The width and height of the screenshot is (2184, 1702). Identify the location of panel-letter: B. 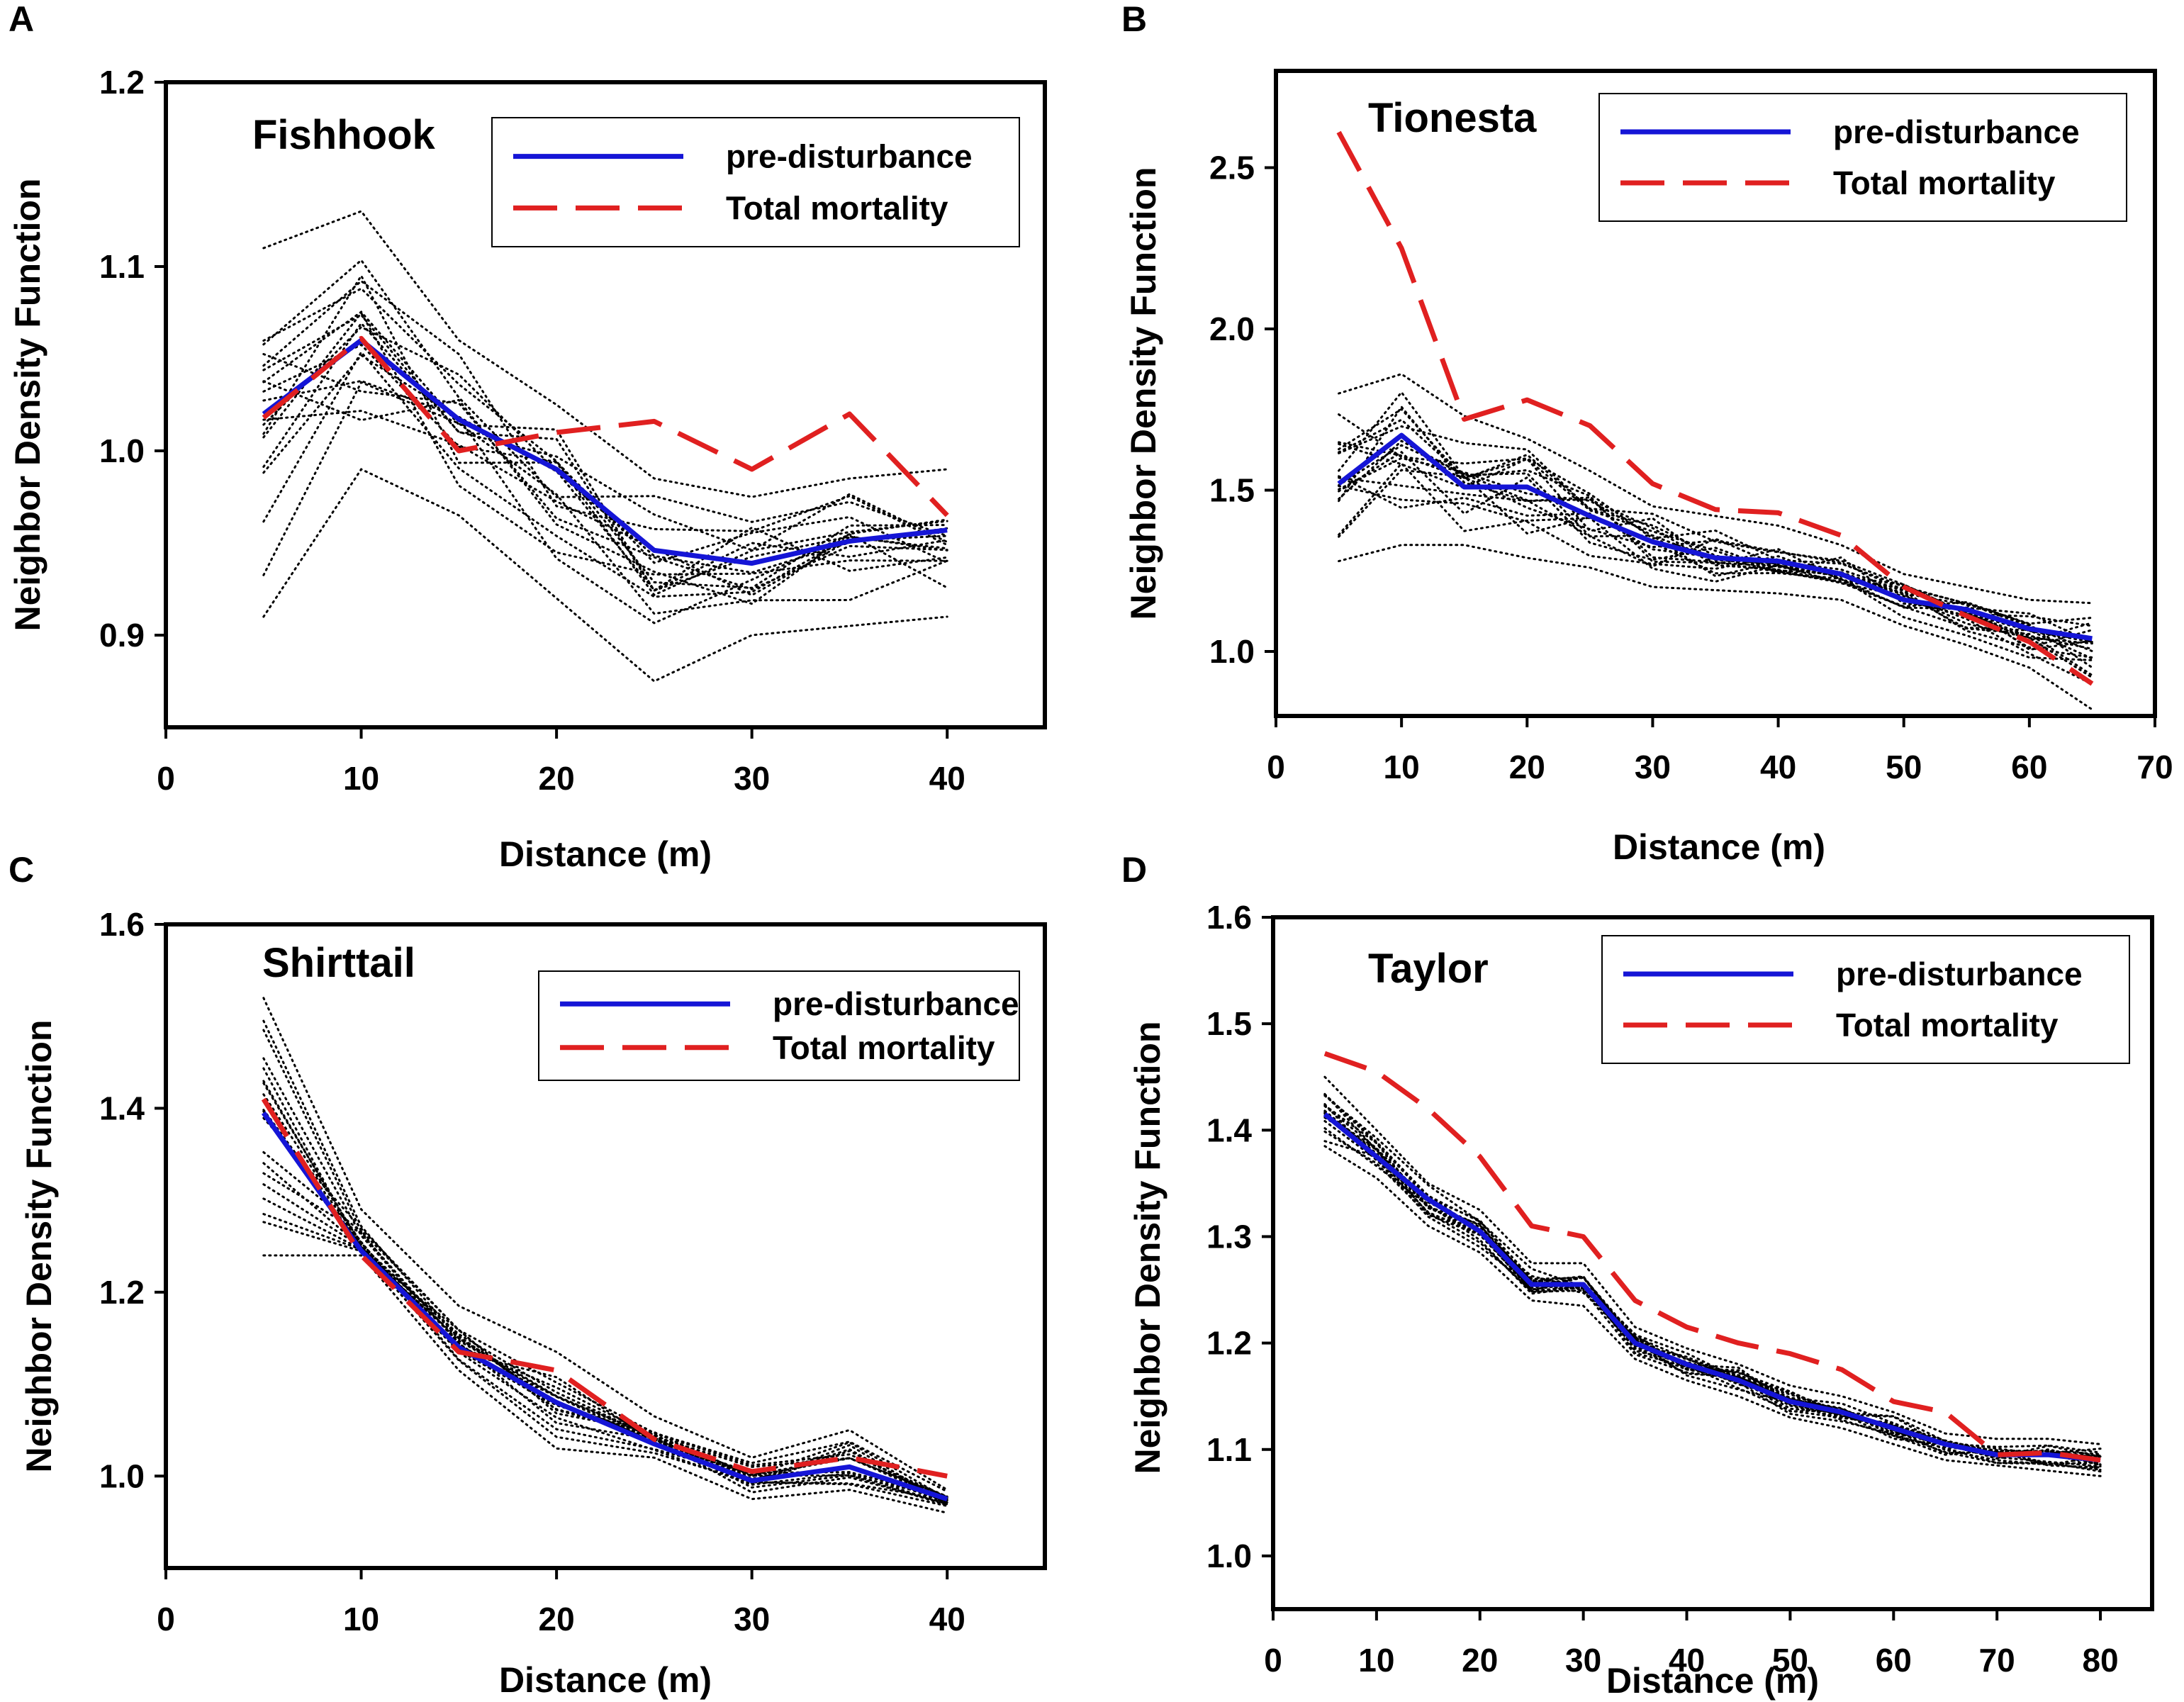
(1134, 19).